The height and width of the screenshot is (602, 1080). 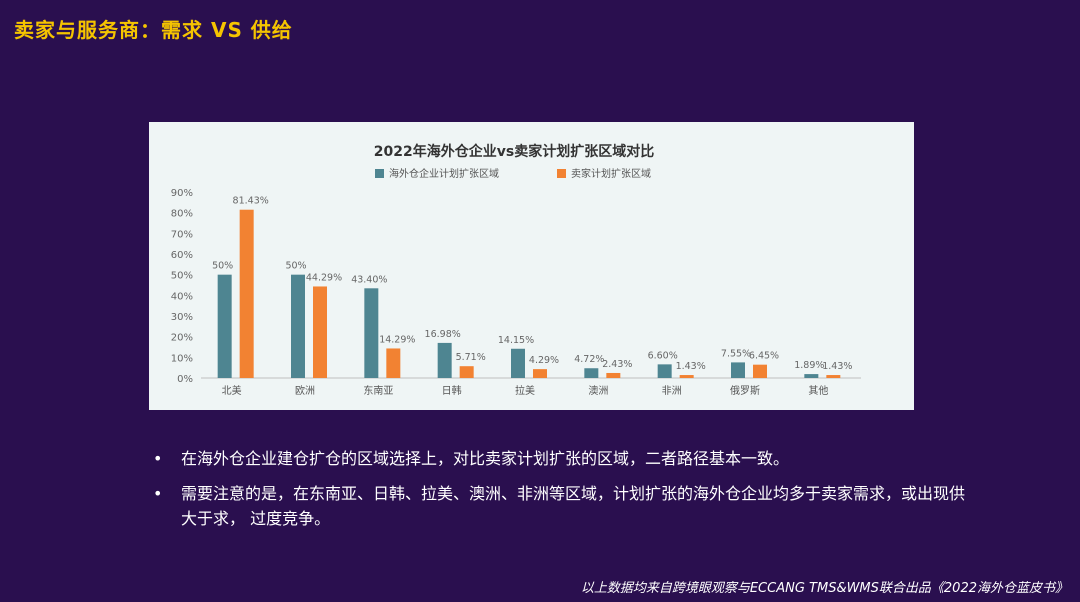 What do you see at coordinates (485, 458) in the screenshot?
I see `bullet-text: 在海外仓企业建仓扩仓的区域选择上，对比卖家计划扩张的区域，二者路径基本一致。` at bounding box center [485, 458].